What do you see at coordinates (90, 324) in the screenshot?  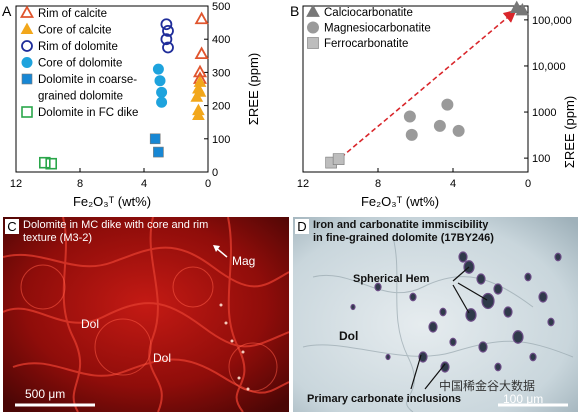 I see `panel-c-label-dol-1: Dol` at bounding box center [90, 324].